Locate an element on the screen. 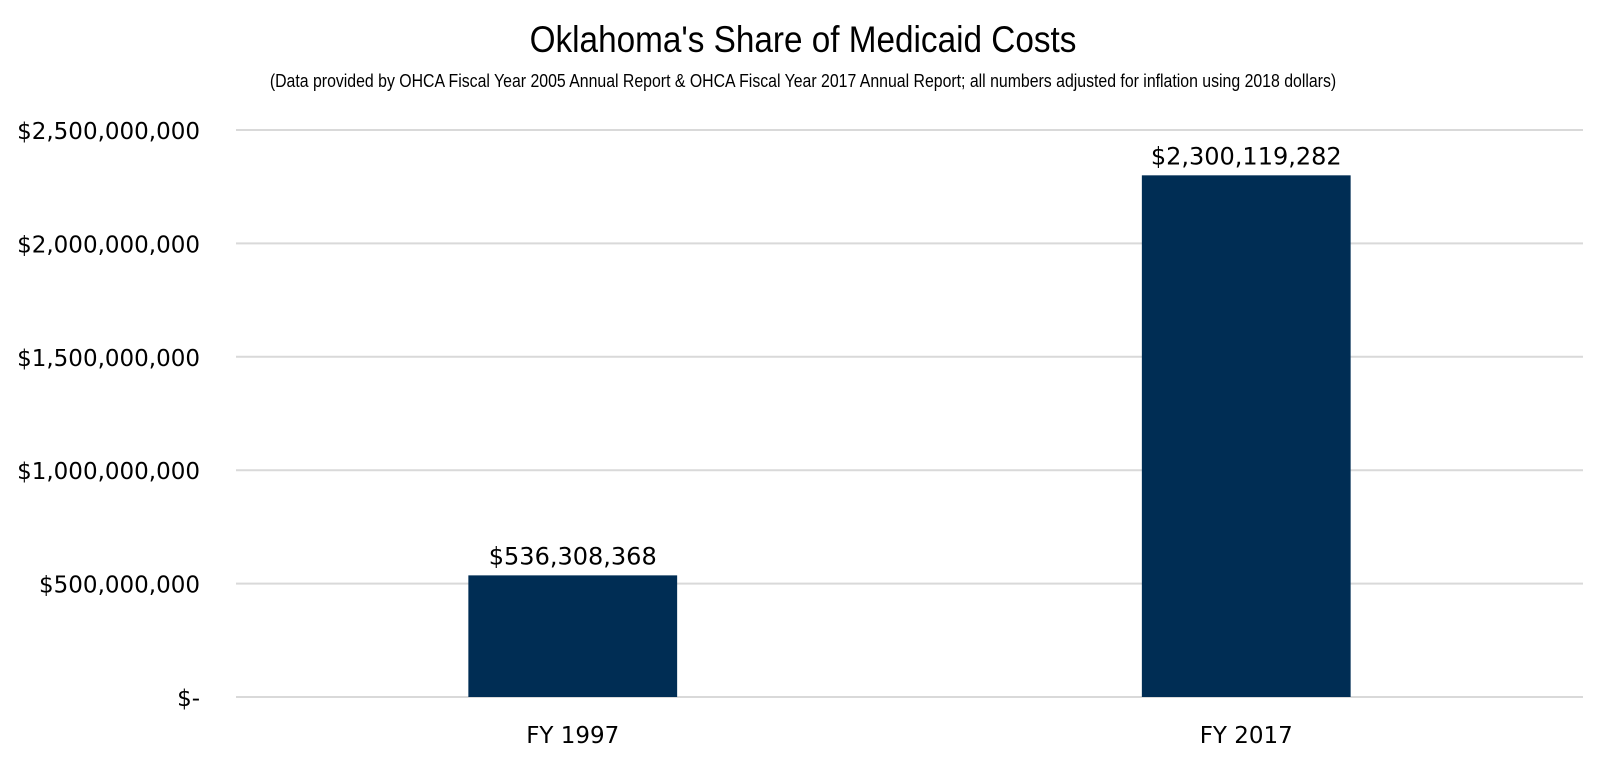 Image resolution: width=1606 pixels, height=765 pixels. y-tick-label: $2,500,000,000 is located at coordinates (108, 132).